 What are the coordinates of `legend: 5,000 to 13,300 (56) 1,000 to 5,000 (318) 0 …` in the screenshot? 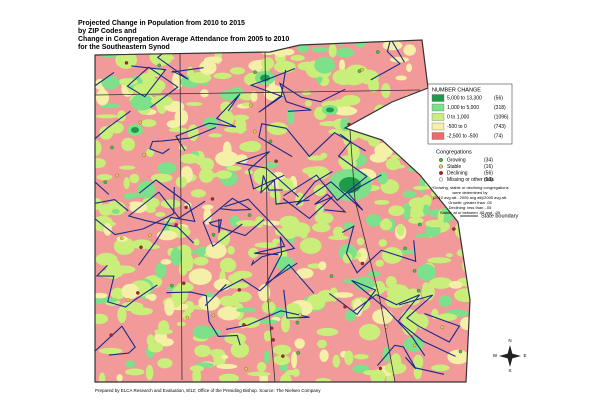 It's located at (470, 117).